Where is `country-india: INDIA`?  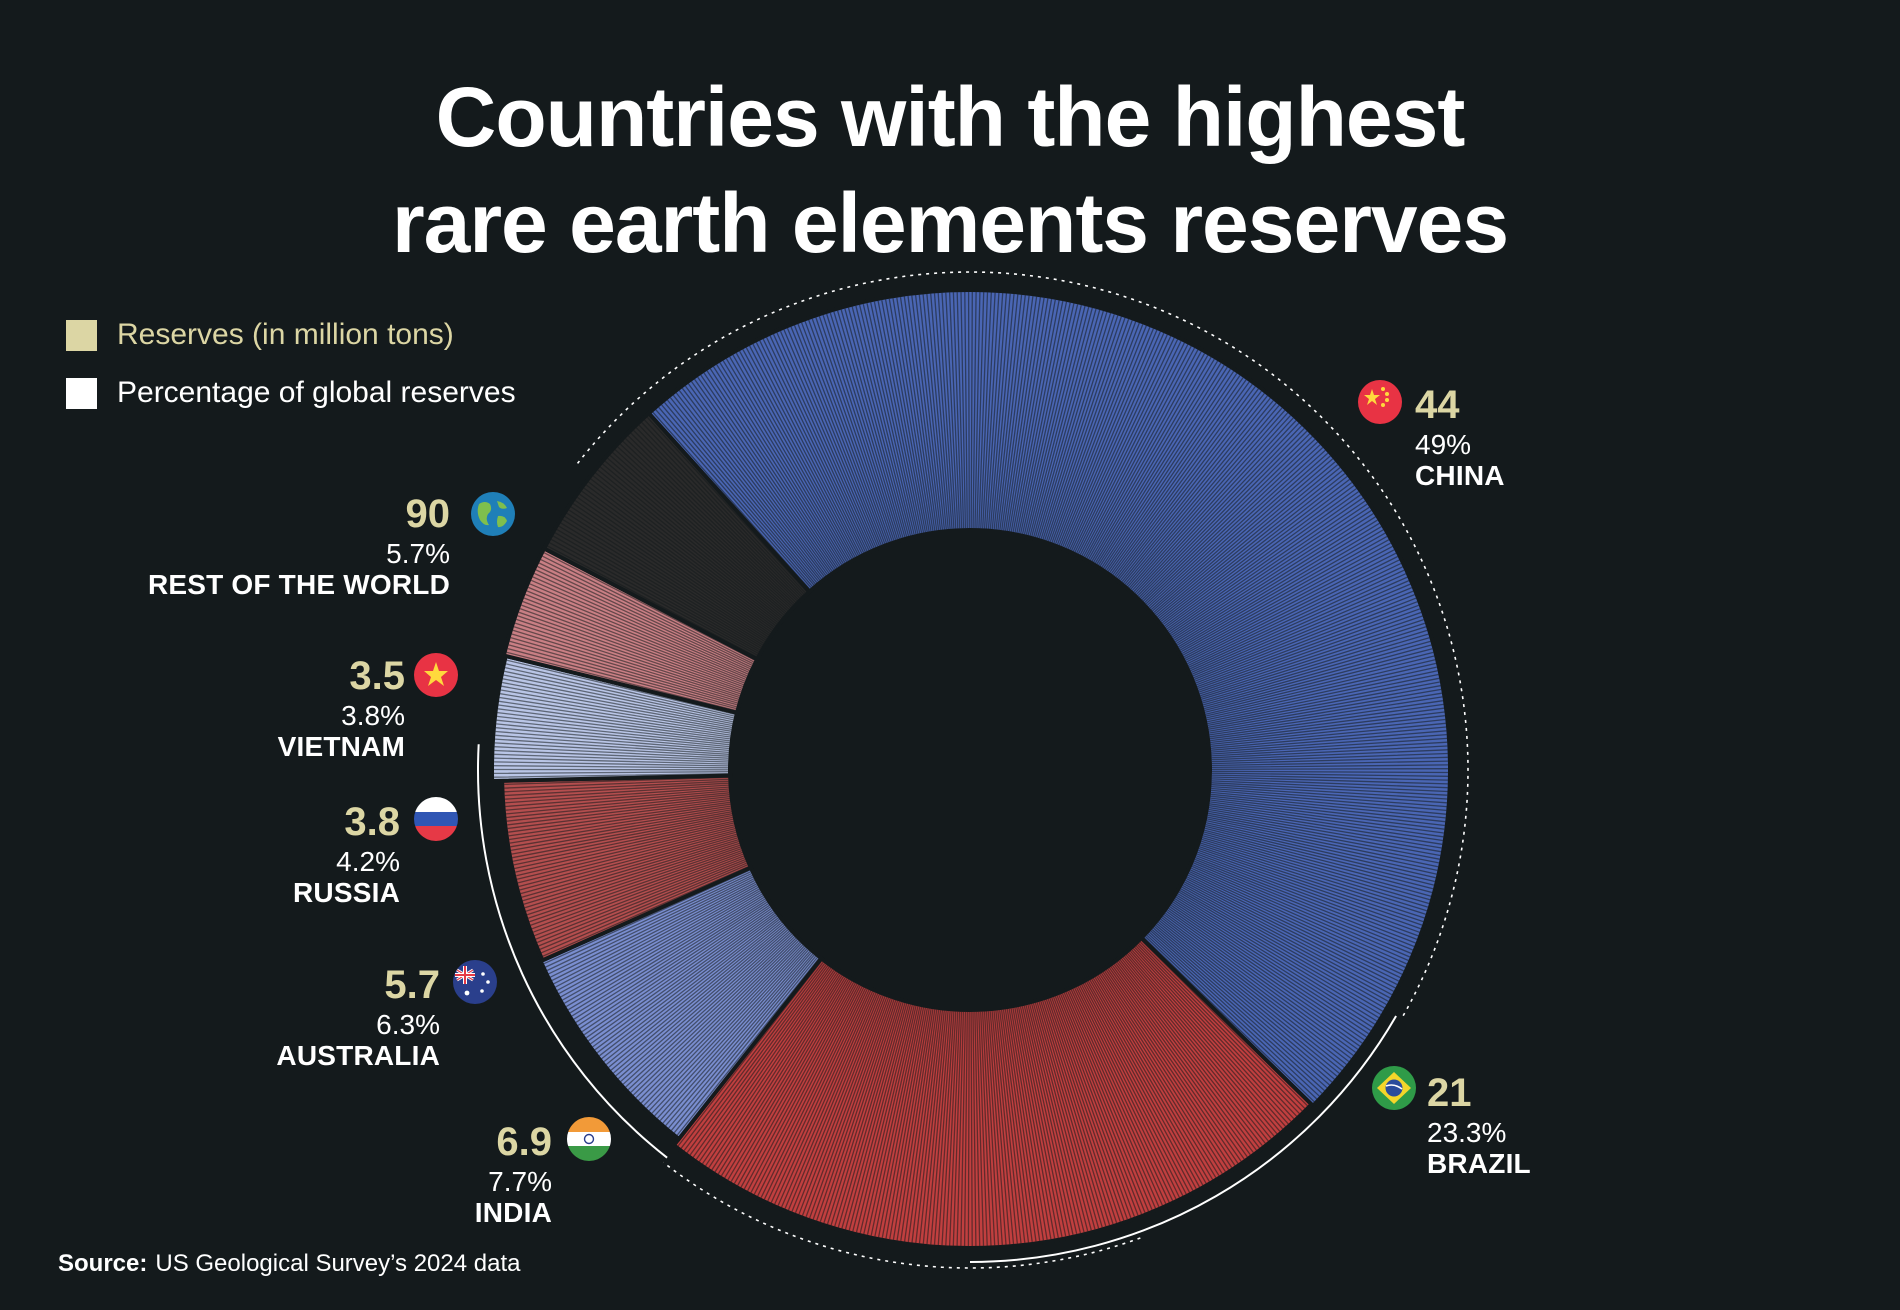 country-india: INDIA is located at coordinates (513, 1212).